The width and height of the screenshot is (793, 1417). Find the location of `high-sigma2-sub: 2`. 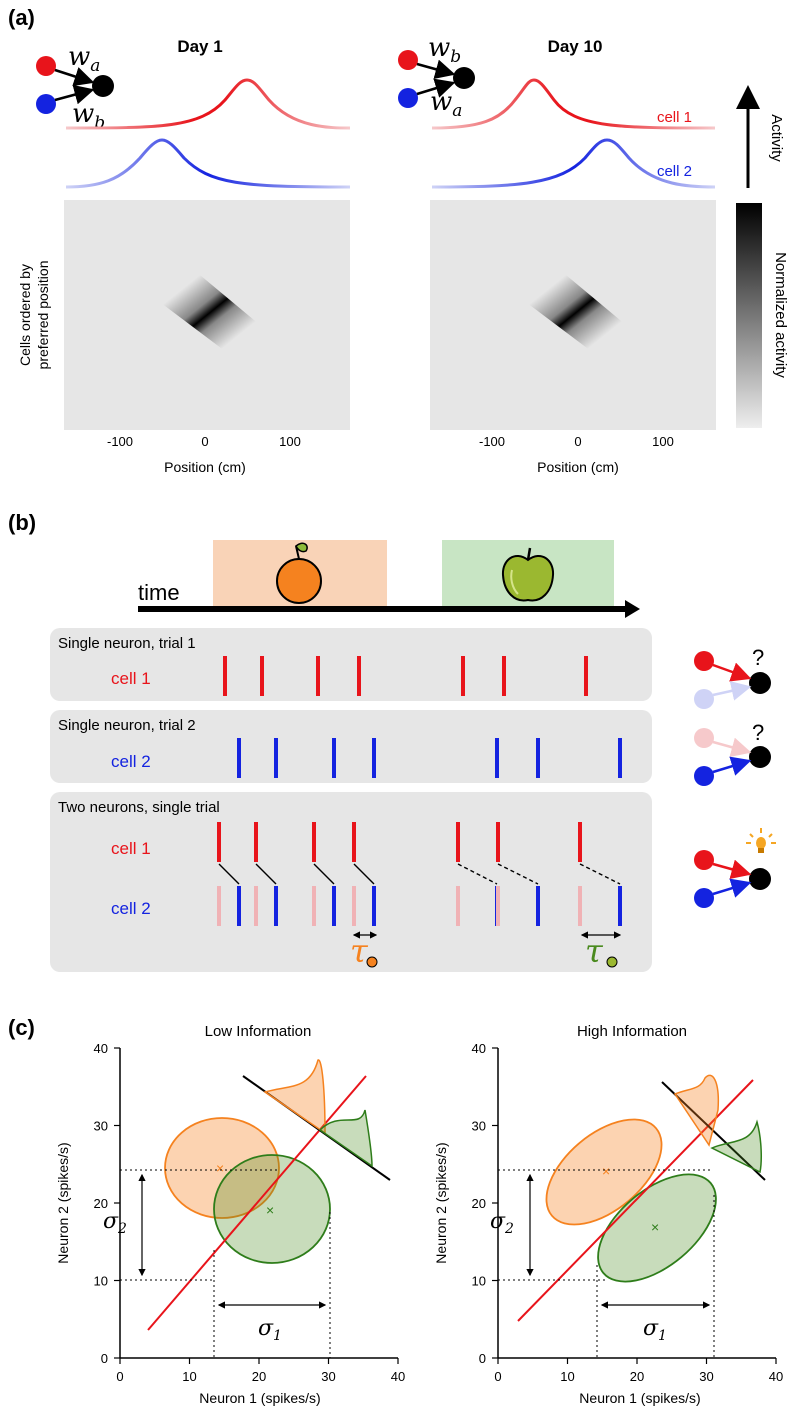

high-sigma2-sub: 2 is located at coordinates (509, 1229).